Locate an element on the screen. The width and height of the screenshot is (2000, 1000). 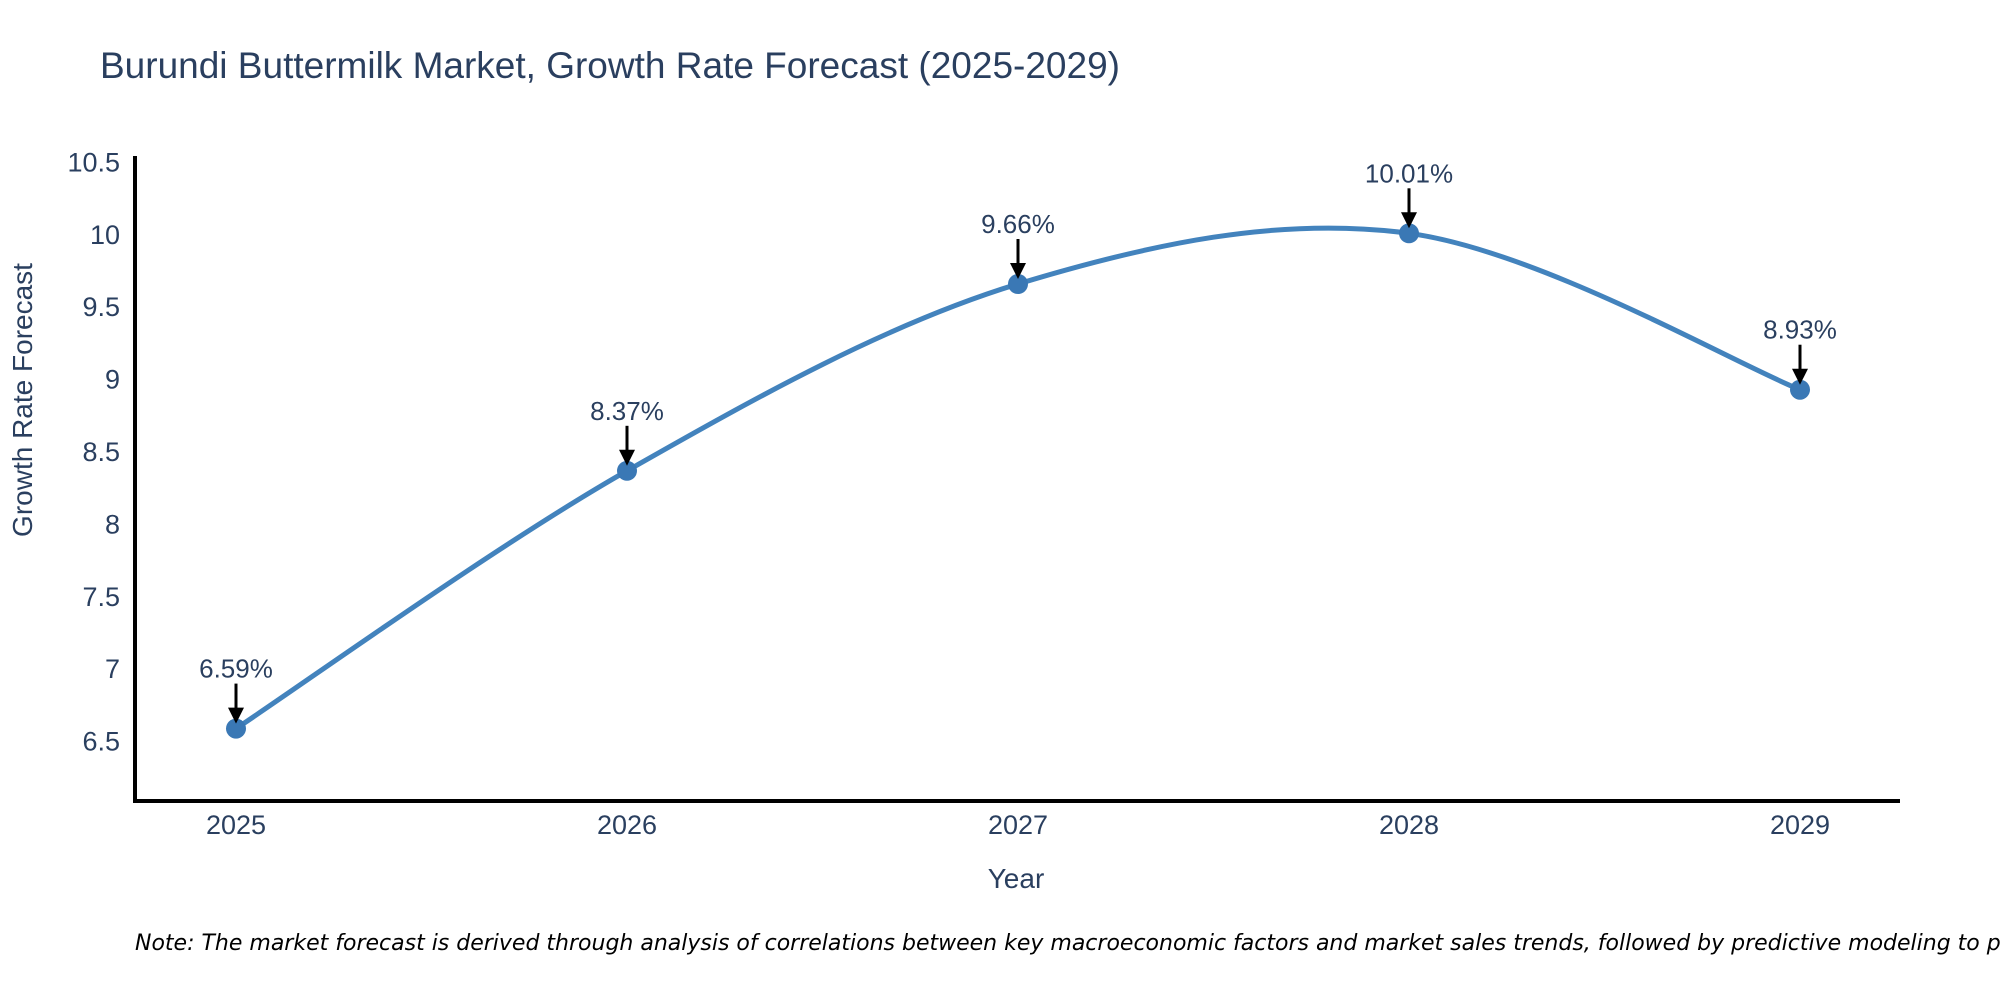
x-axis-ticks: 2025 2026 2027 2028 2029 is located at coordinates (1018, 825).